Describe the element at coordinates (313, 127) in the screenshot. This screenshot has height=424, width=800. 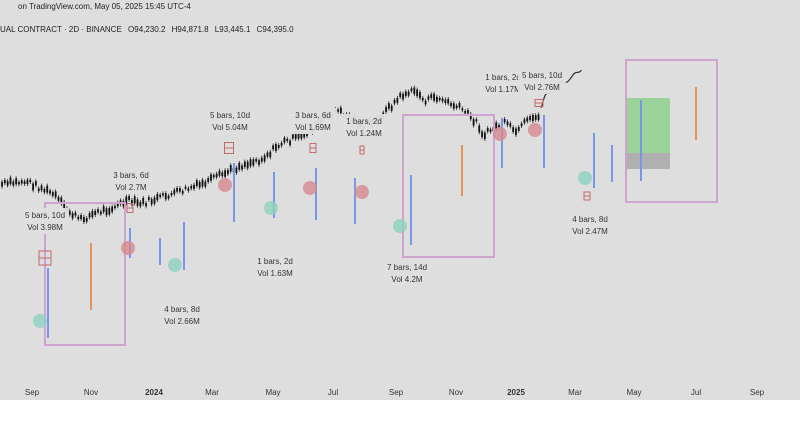
I see `annotation-vol-text: Vol 1.69M` at that location.